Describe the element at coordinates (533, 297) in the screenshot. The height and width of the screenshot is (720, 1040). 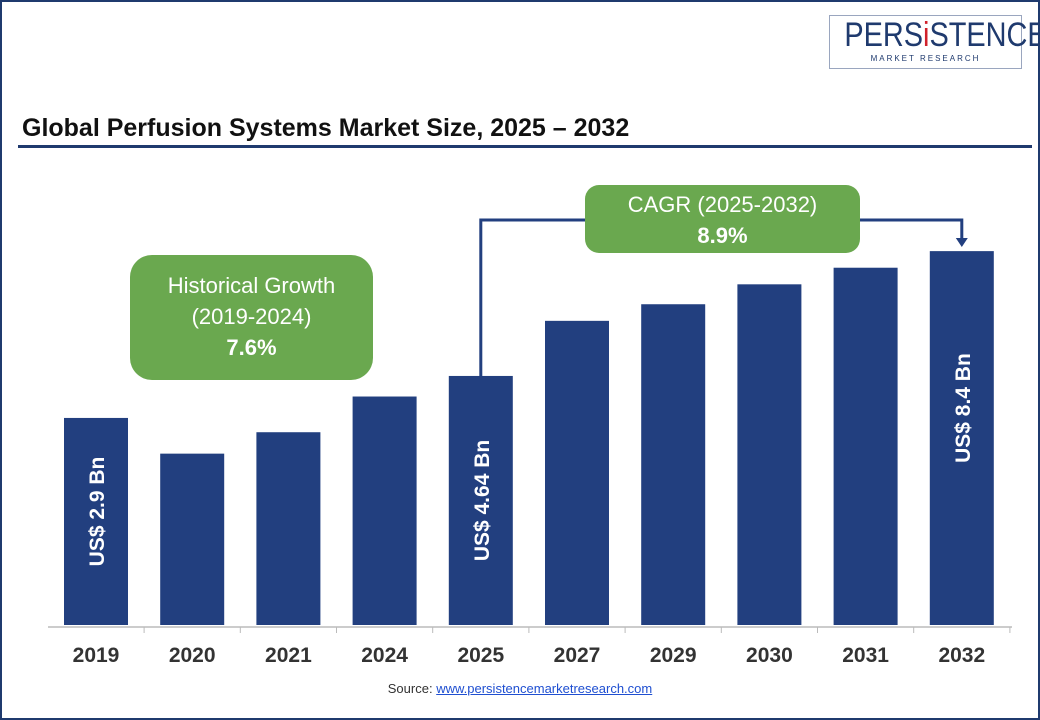
I see `cagr-connector-left` at that location.